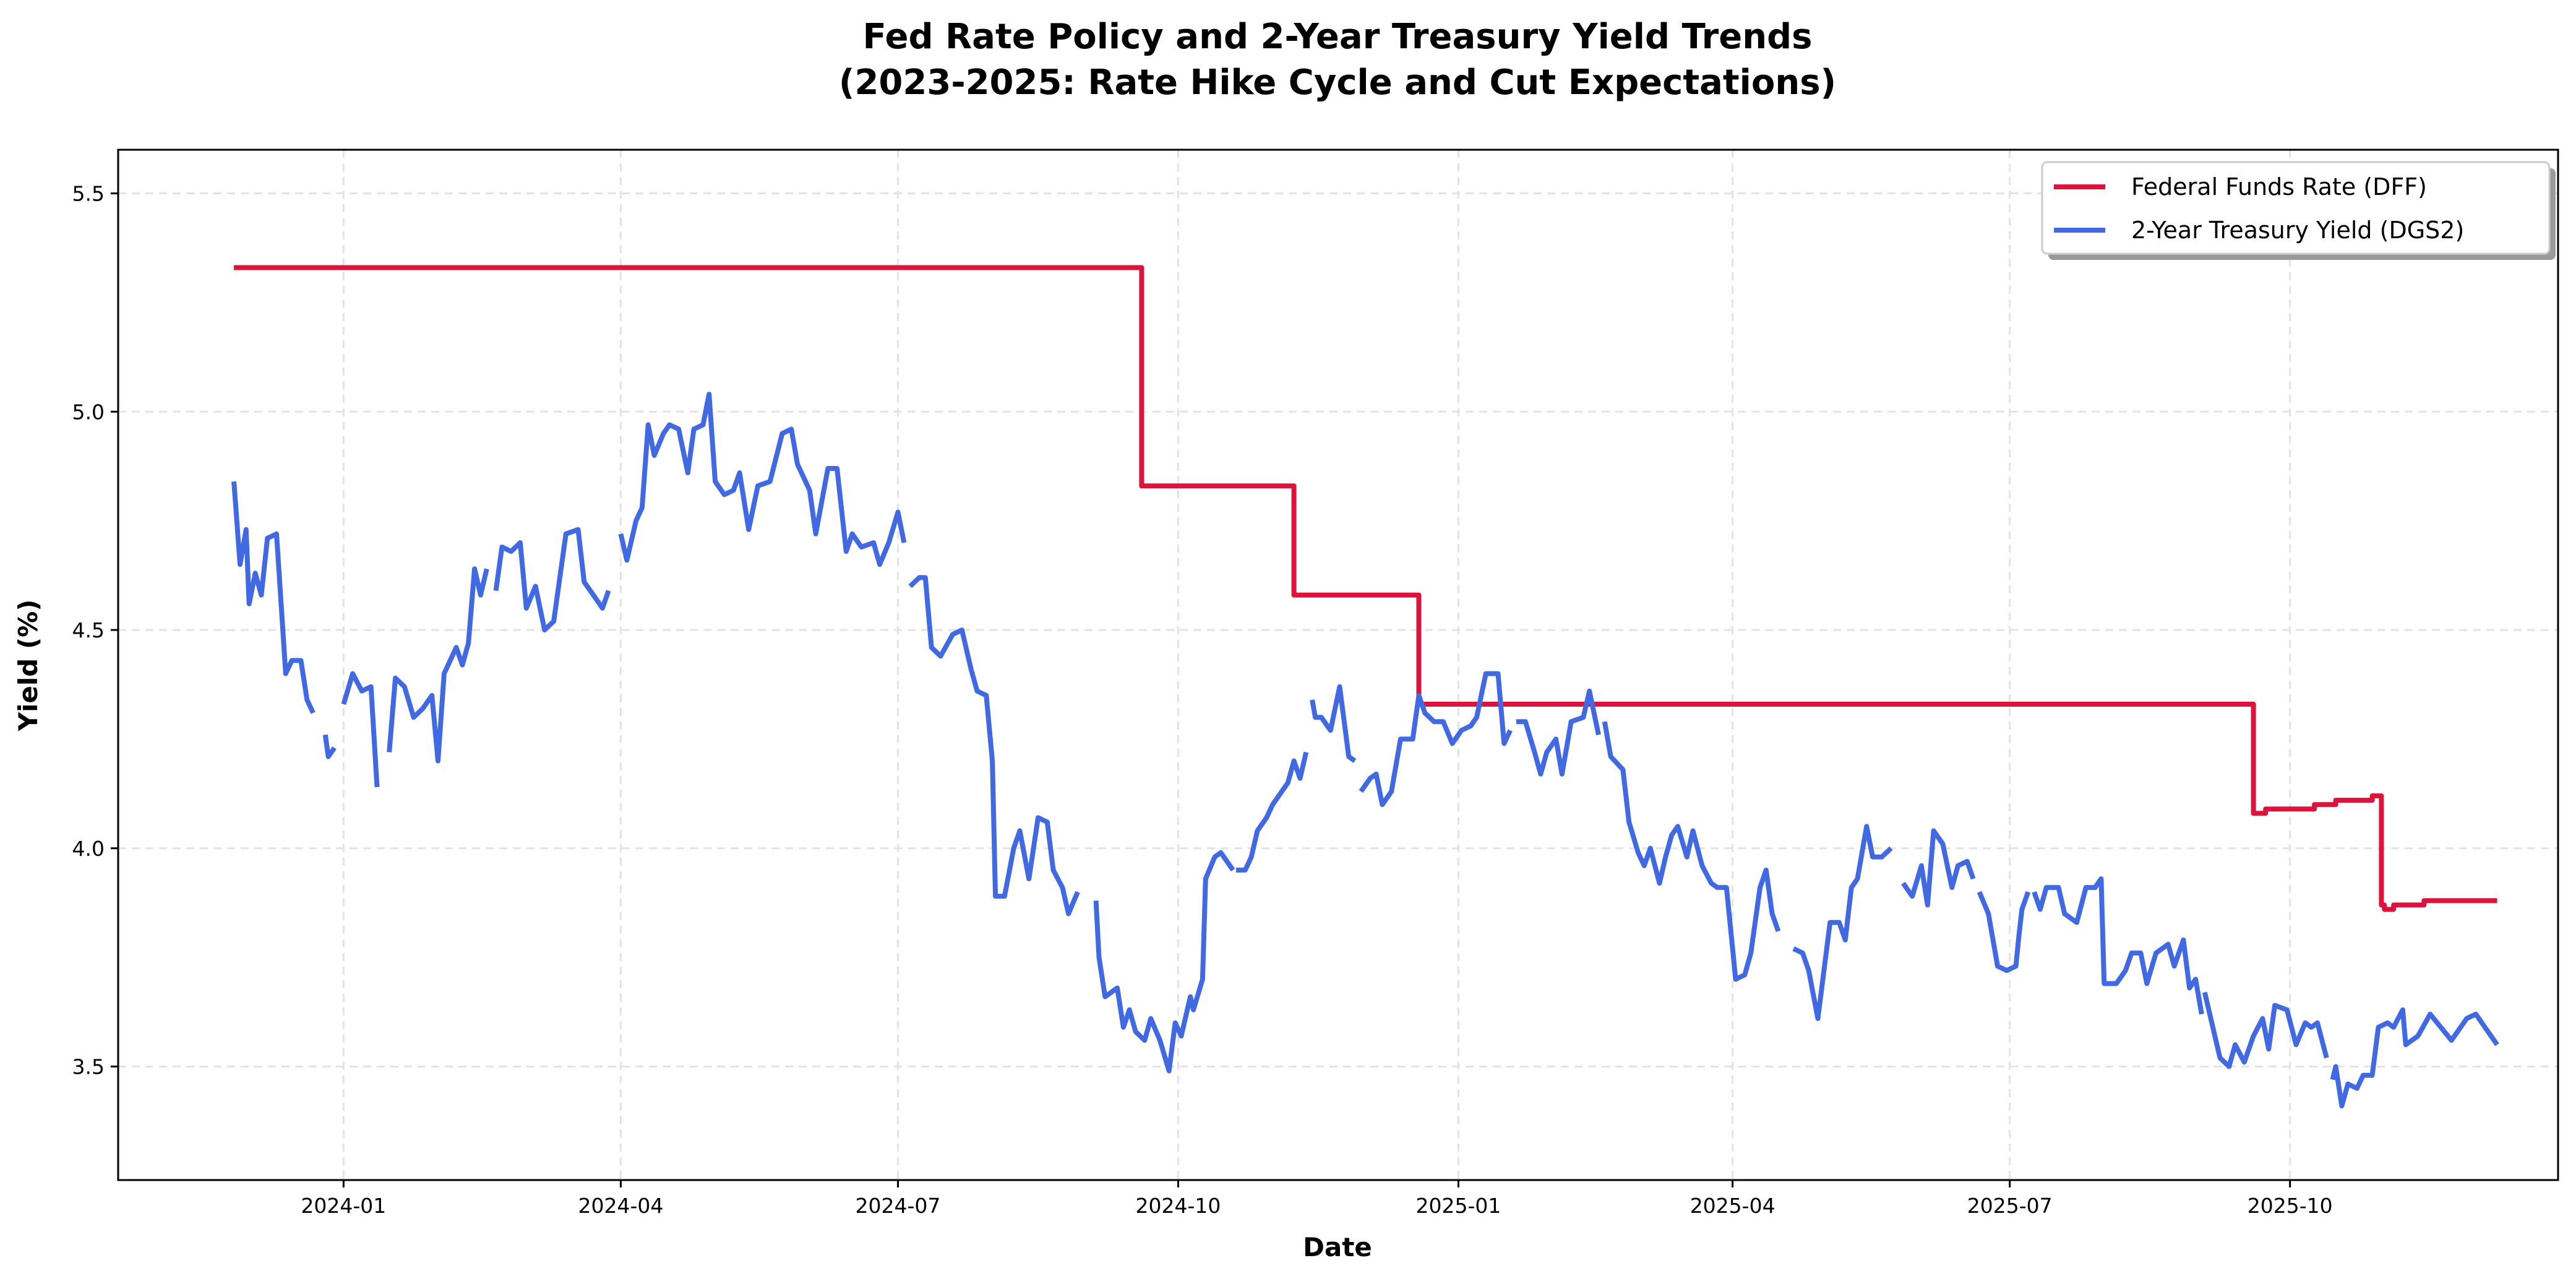 This screenshot has width=2576, height=1284. What do you see at coordinates (1178, 1206) in the screenshot?
I see `x-tick-label: 2024-10` at bounding box center [1178, 1206].